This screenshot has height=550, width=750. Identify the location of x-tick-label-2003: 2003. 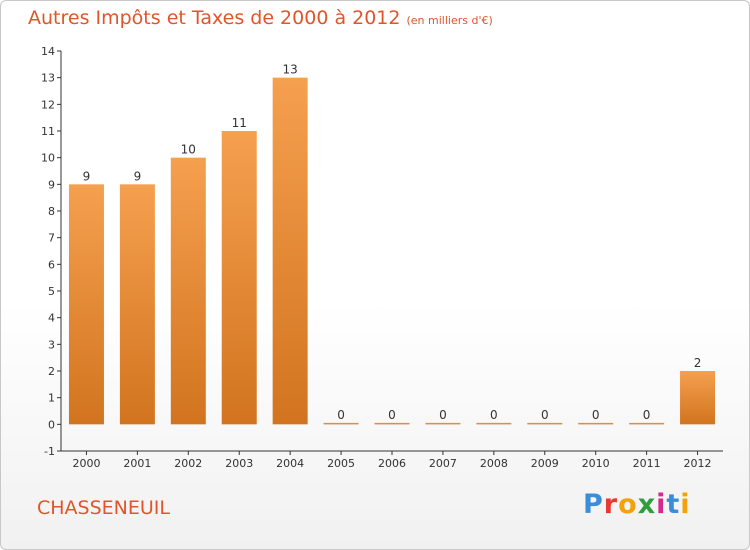
(239, 463).